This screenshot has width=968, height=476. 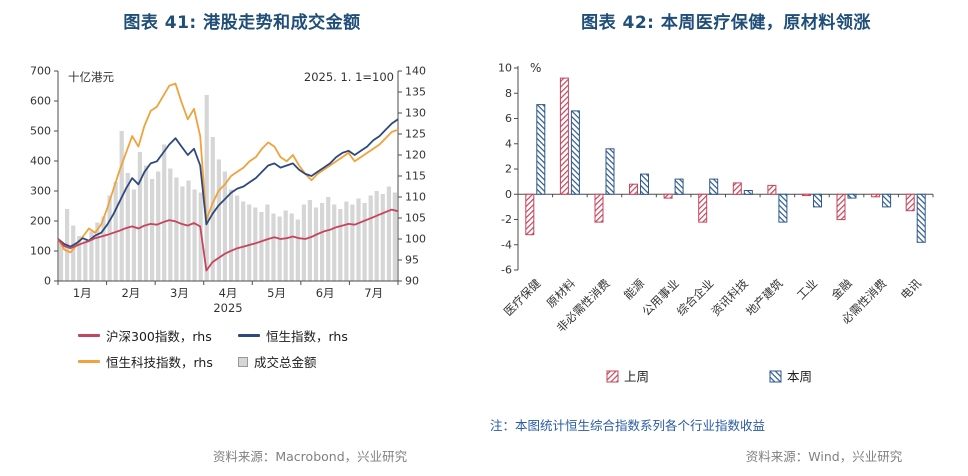 I want to click on svg-text: 130, so click(x=415, y=113).